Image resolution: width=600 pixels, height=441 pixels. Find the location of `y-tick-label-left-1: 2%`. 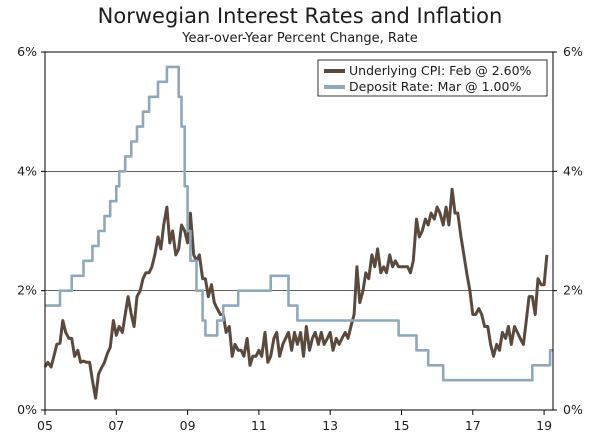

y-tick-label-left-1: 2% is located at coordinates (27, 290).